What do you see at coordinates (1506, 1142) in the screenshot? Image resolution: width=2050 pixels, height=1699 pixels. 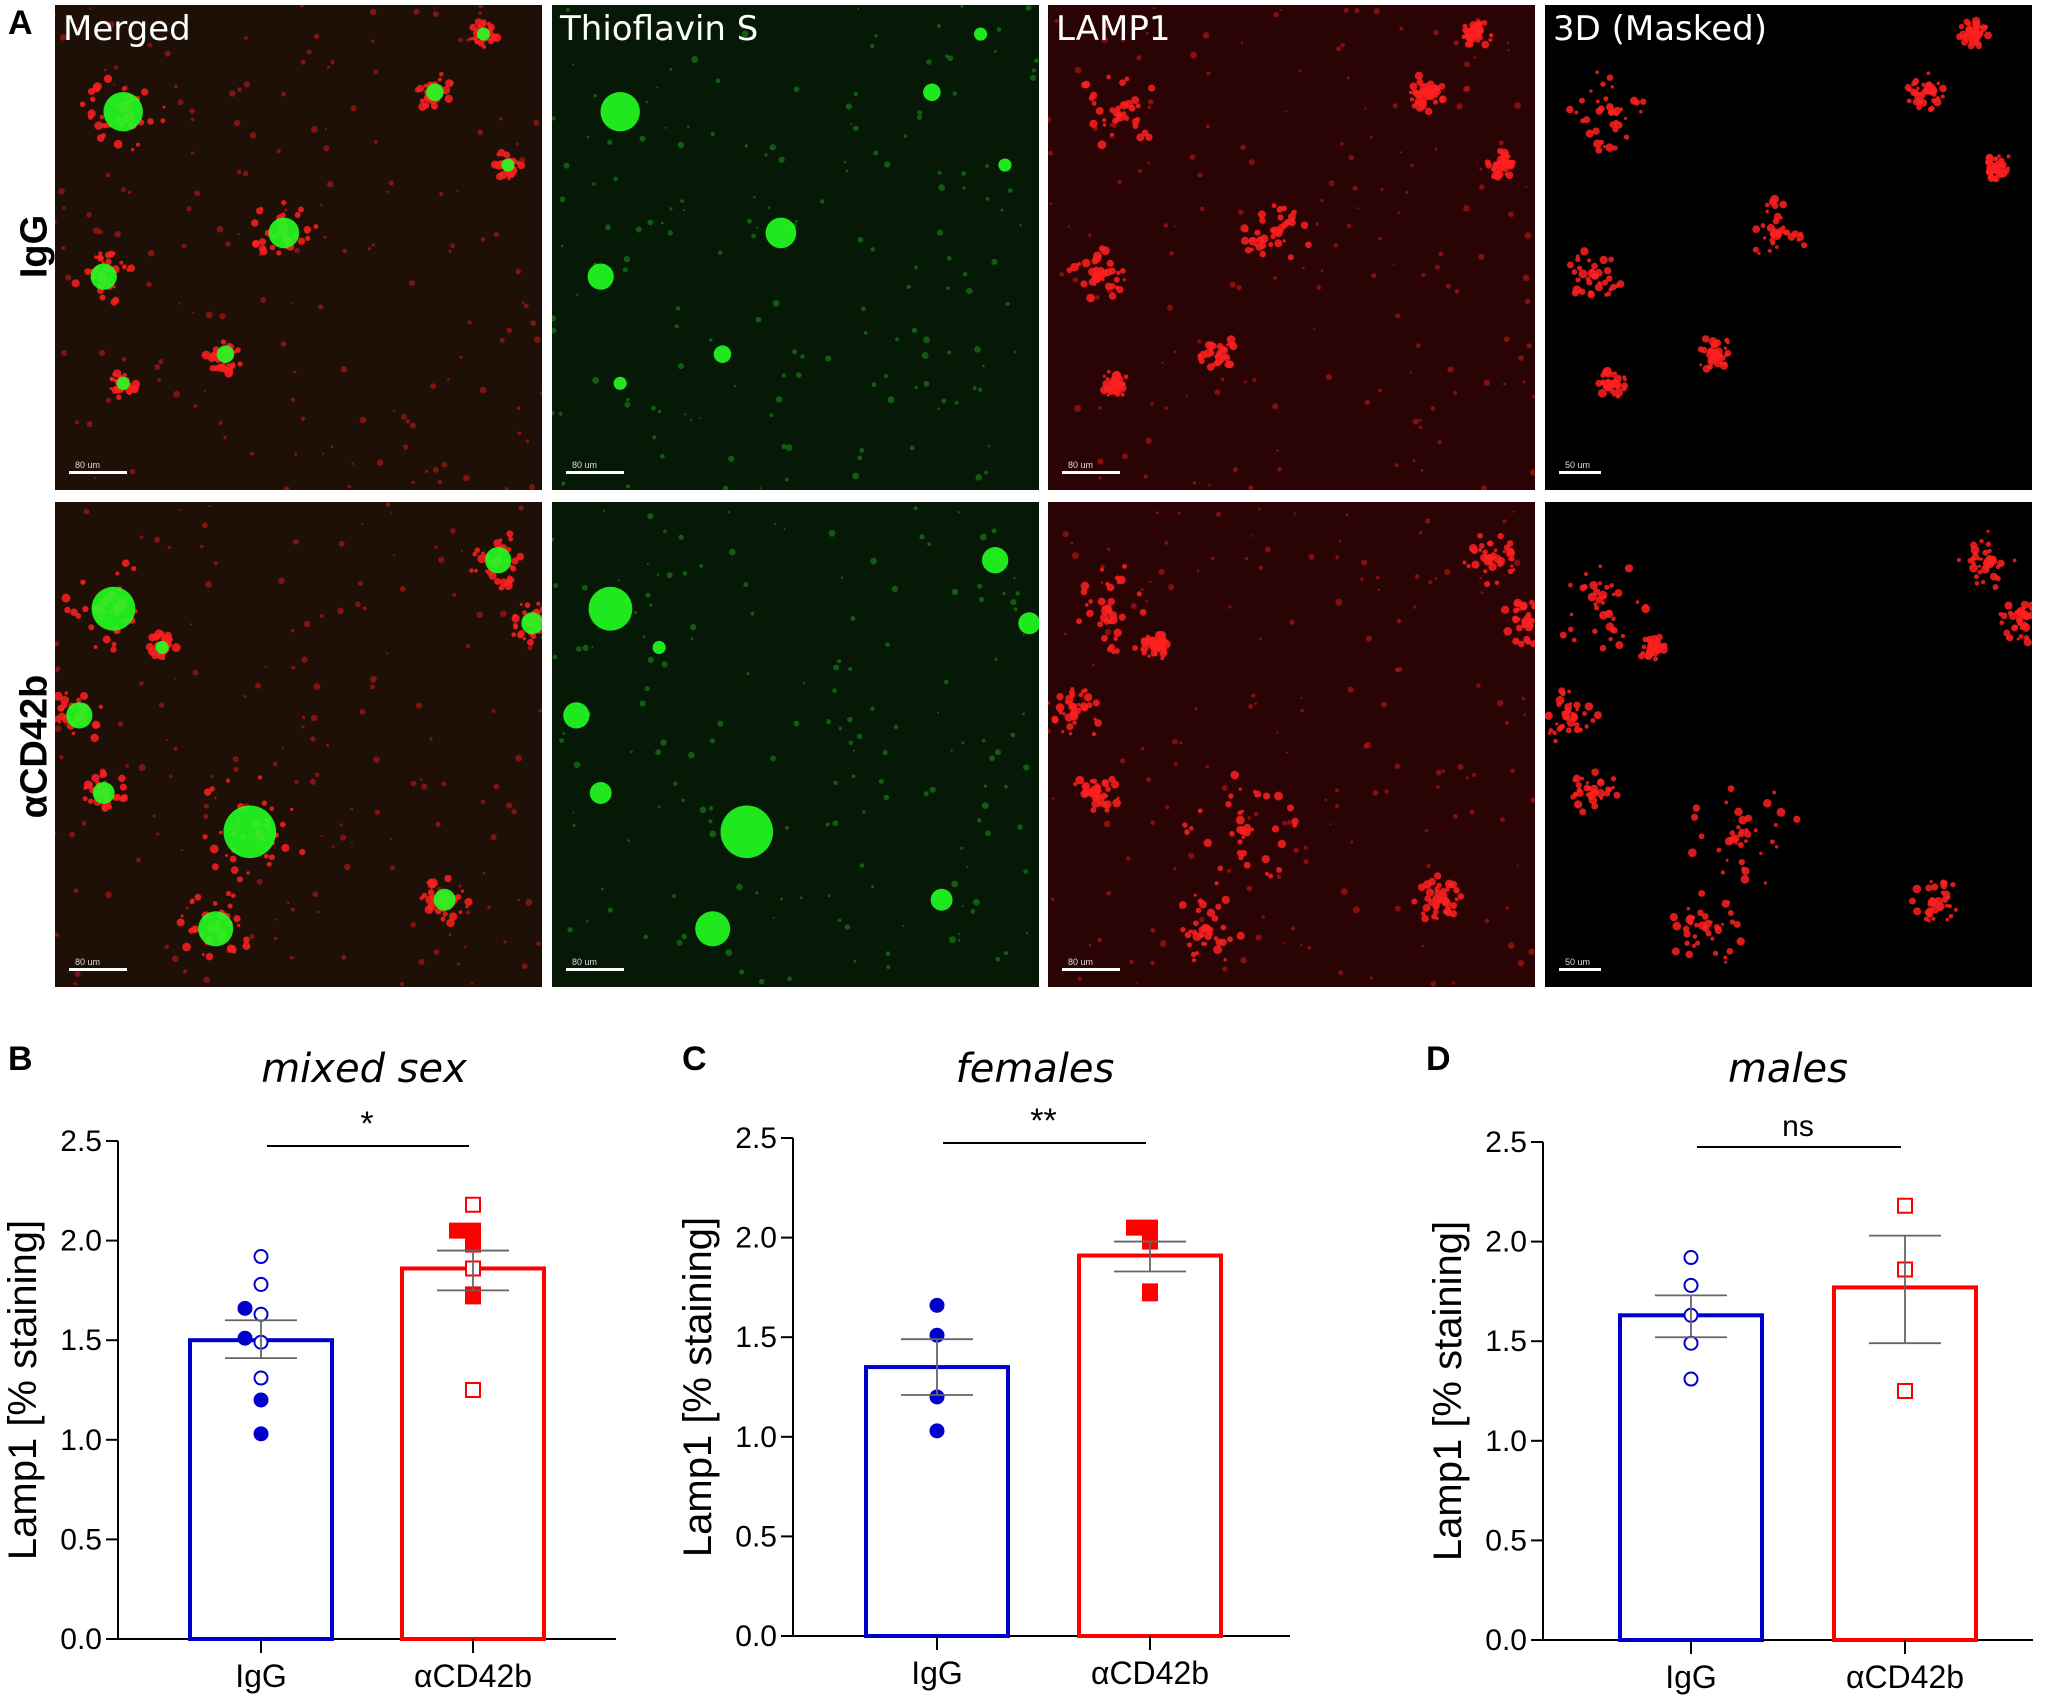 I see `y-tick-label: 2.5` at bounding box center [1506, 1142].